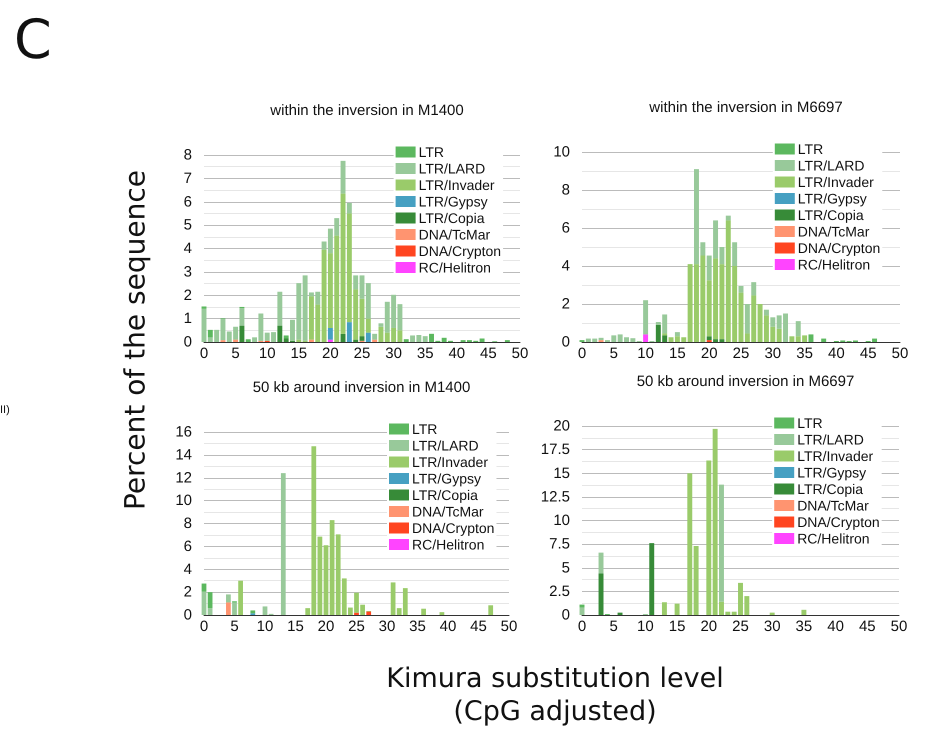  Describe the element at coordinates (5, 410) in the screenshot. I see `text: II)` at that location.